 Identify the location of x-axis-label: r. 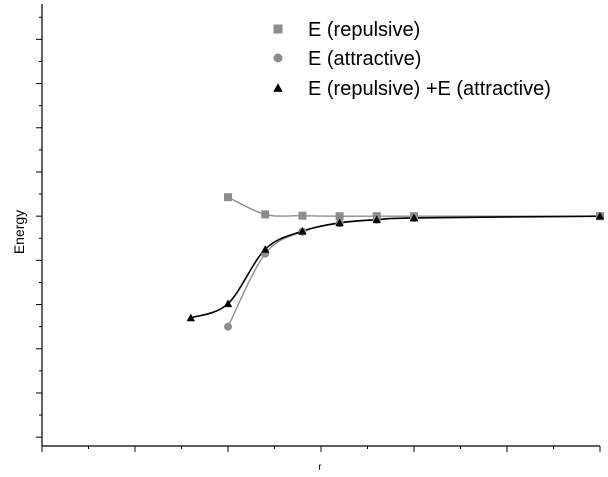
(320, 467).